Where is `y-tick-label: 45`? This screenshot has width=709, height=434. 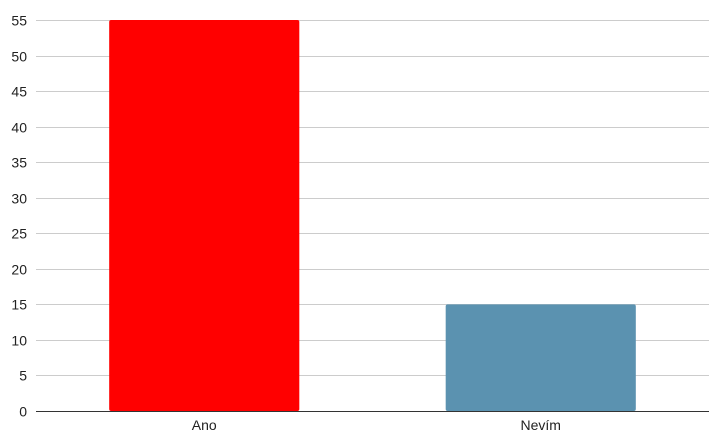 y-tick-label: 45 is located at coordinates (19, 92).